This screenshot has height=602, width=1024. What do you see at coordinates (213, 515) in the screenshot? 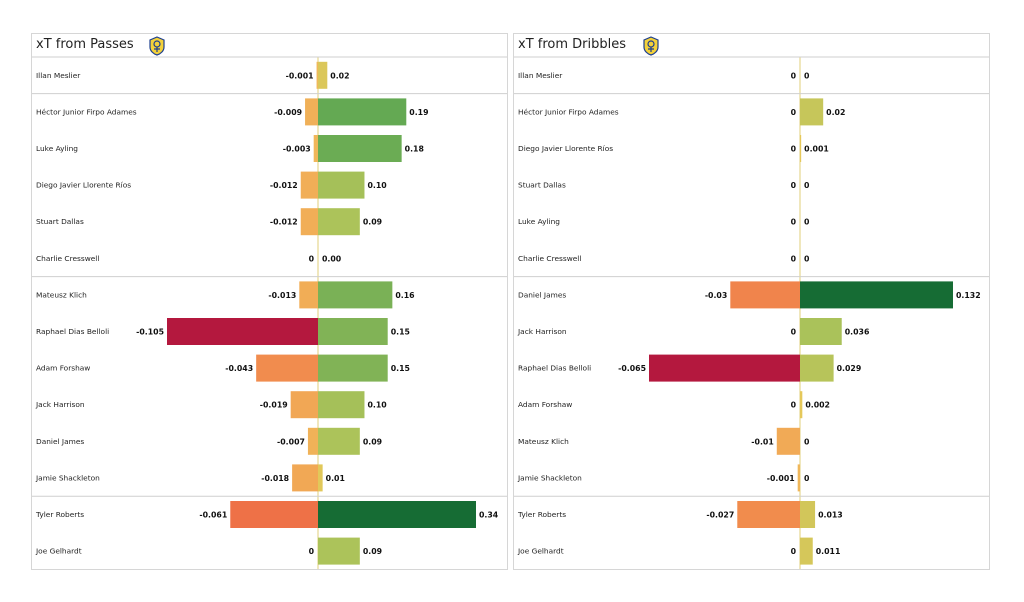
I see `negative-value-label: -0.061` at bounding box center [213, 515].